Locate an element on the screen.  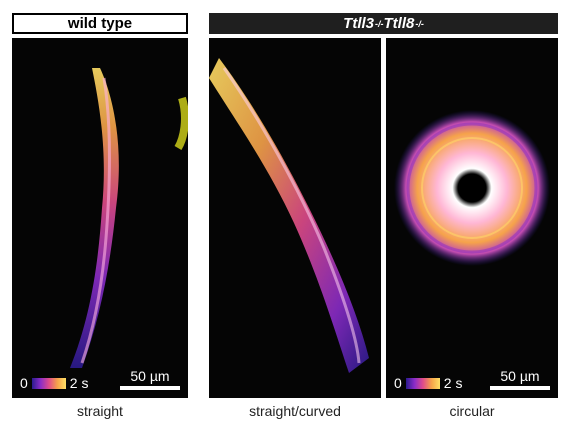
knockout-header: Ttll3 -/- Ttll8 -/- is located at coordinates (383, 23).